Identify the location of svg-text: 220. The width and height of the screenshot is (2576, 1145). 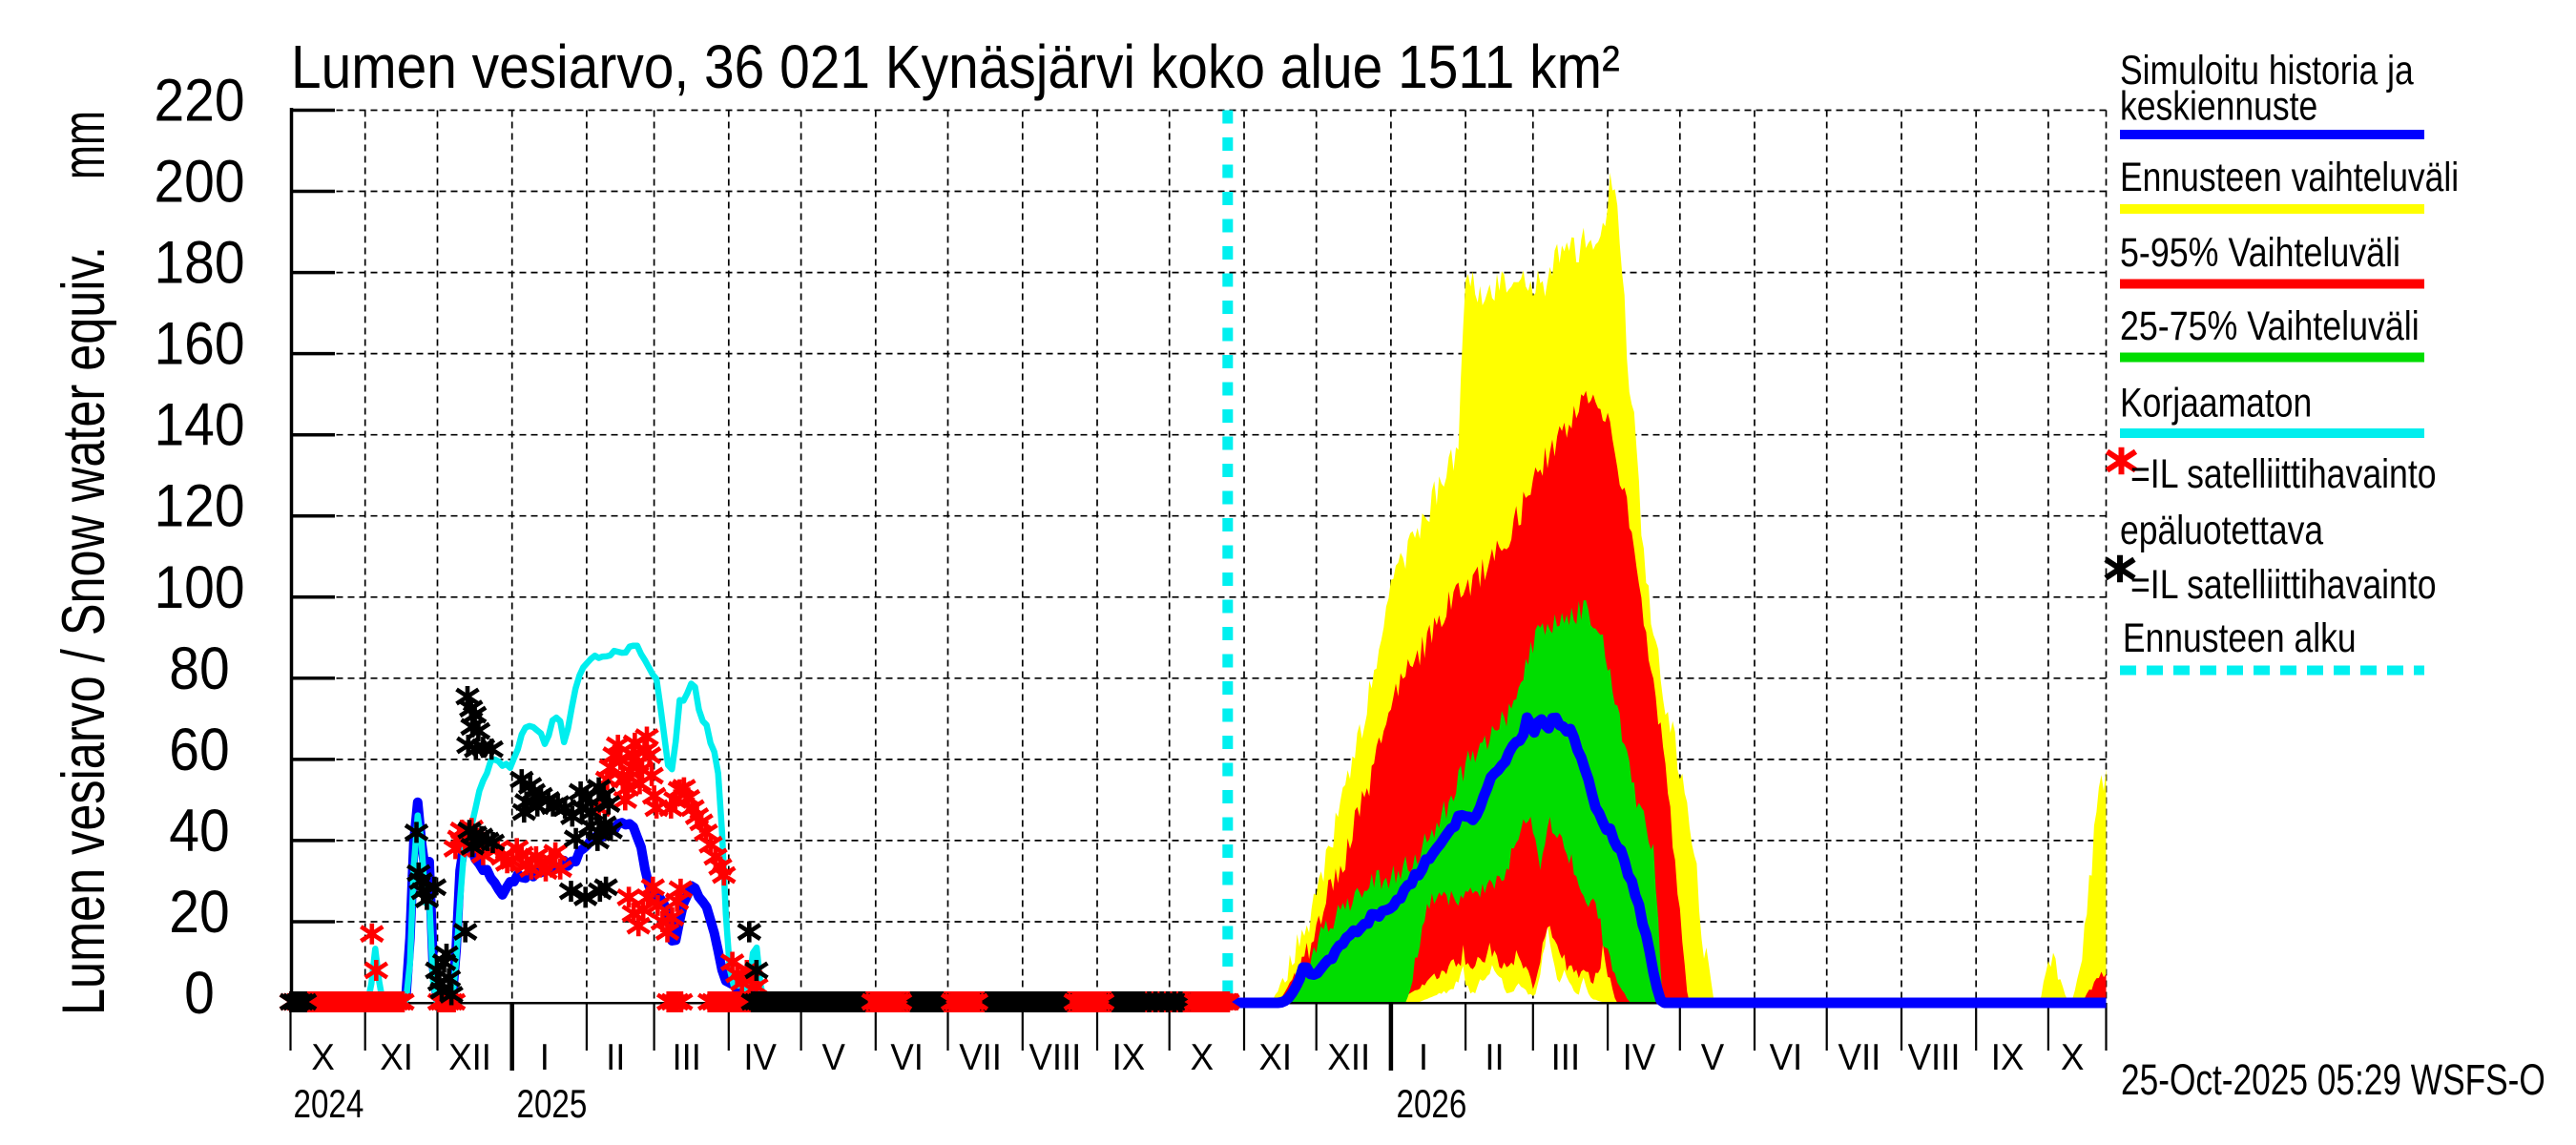
(199, 102).